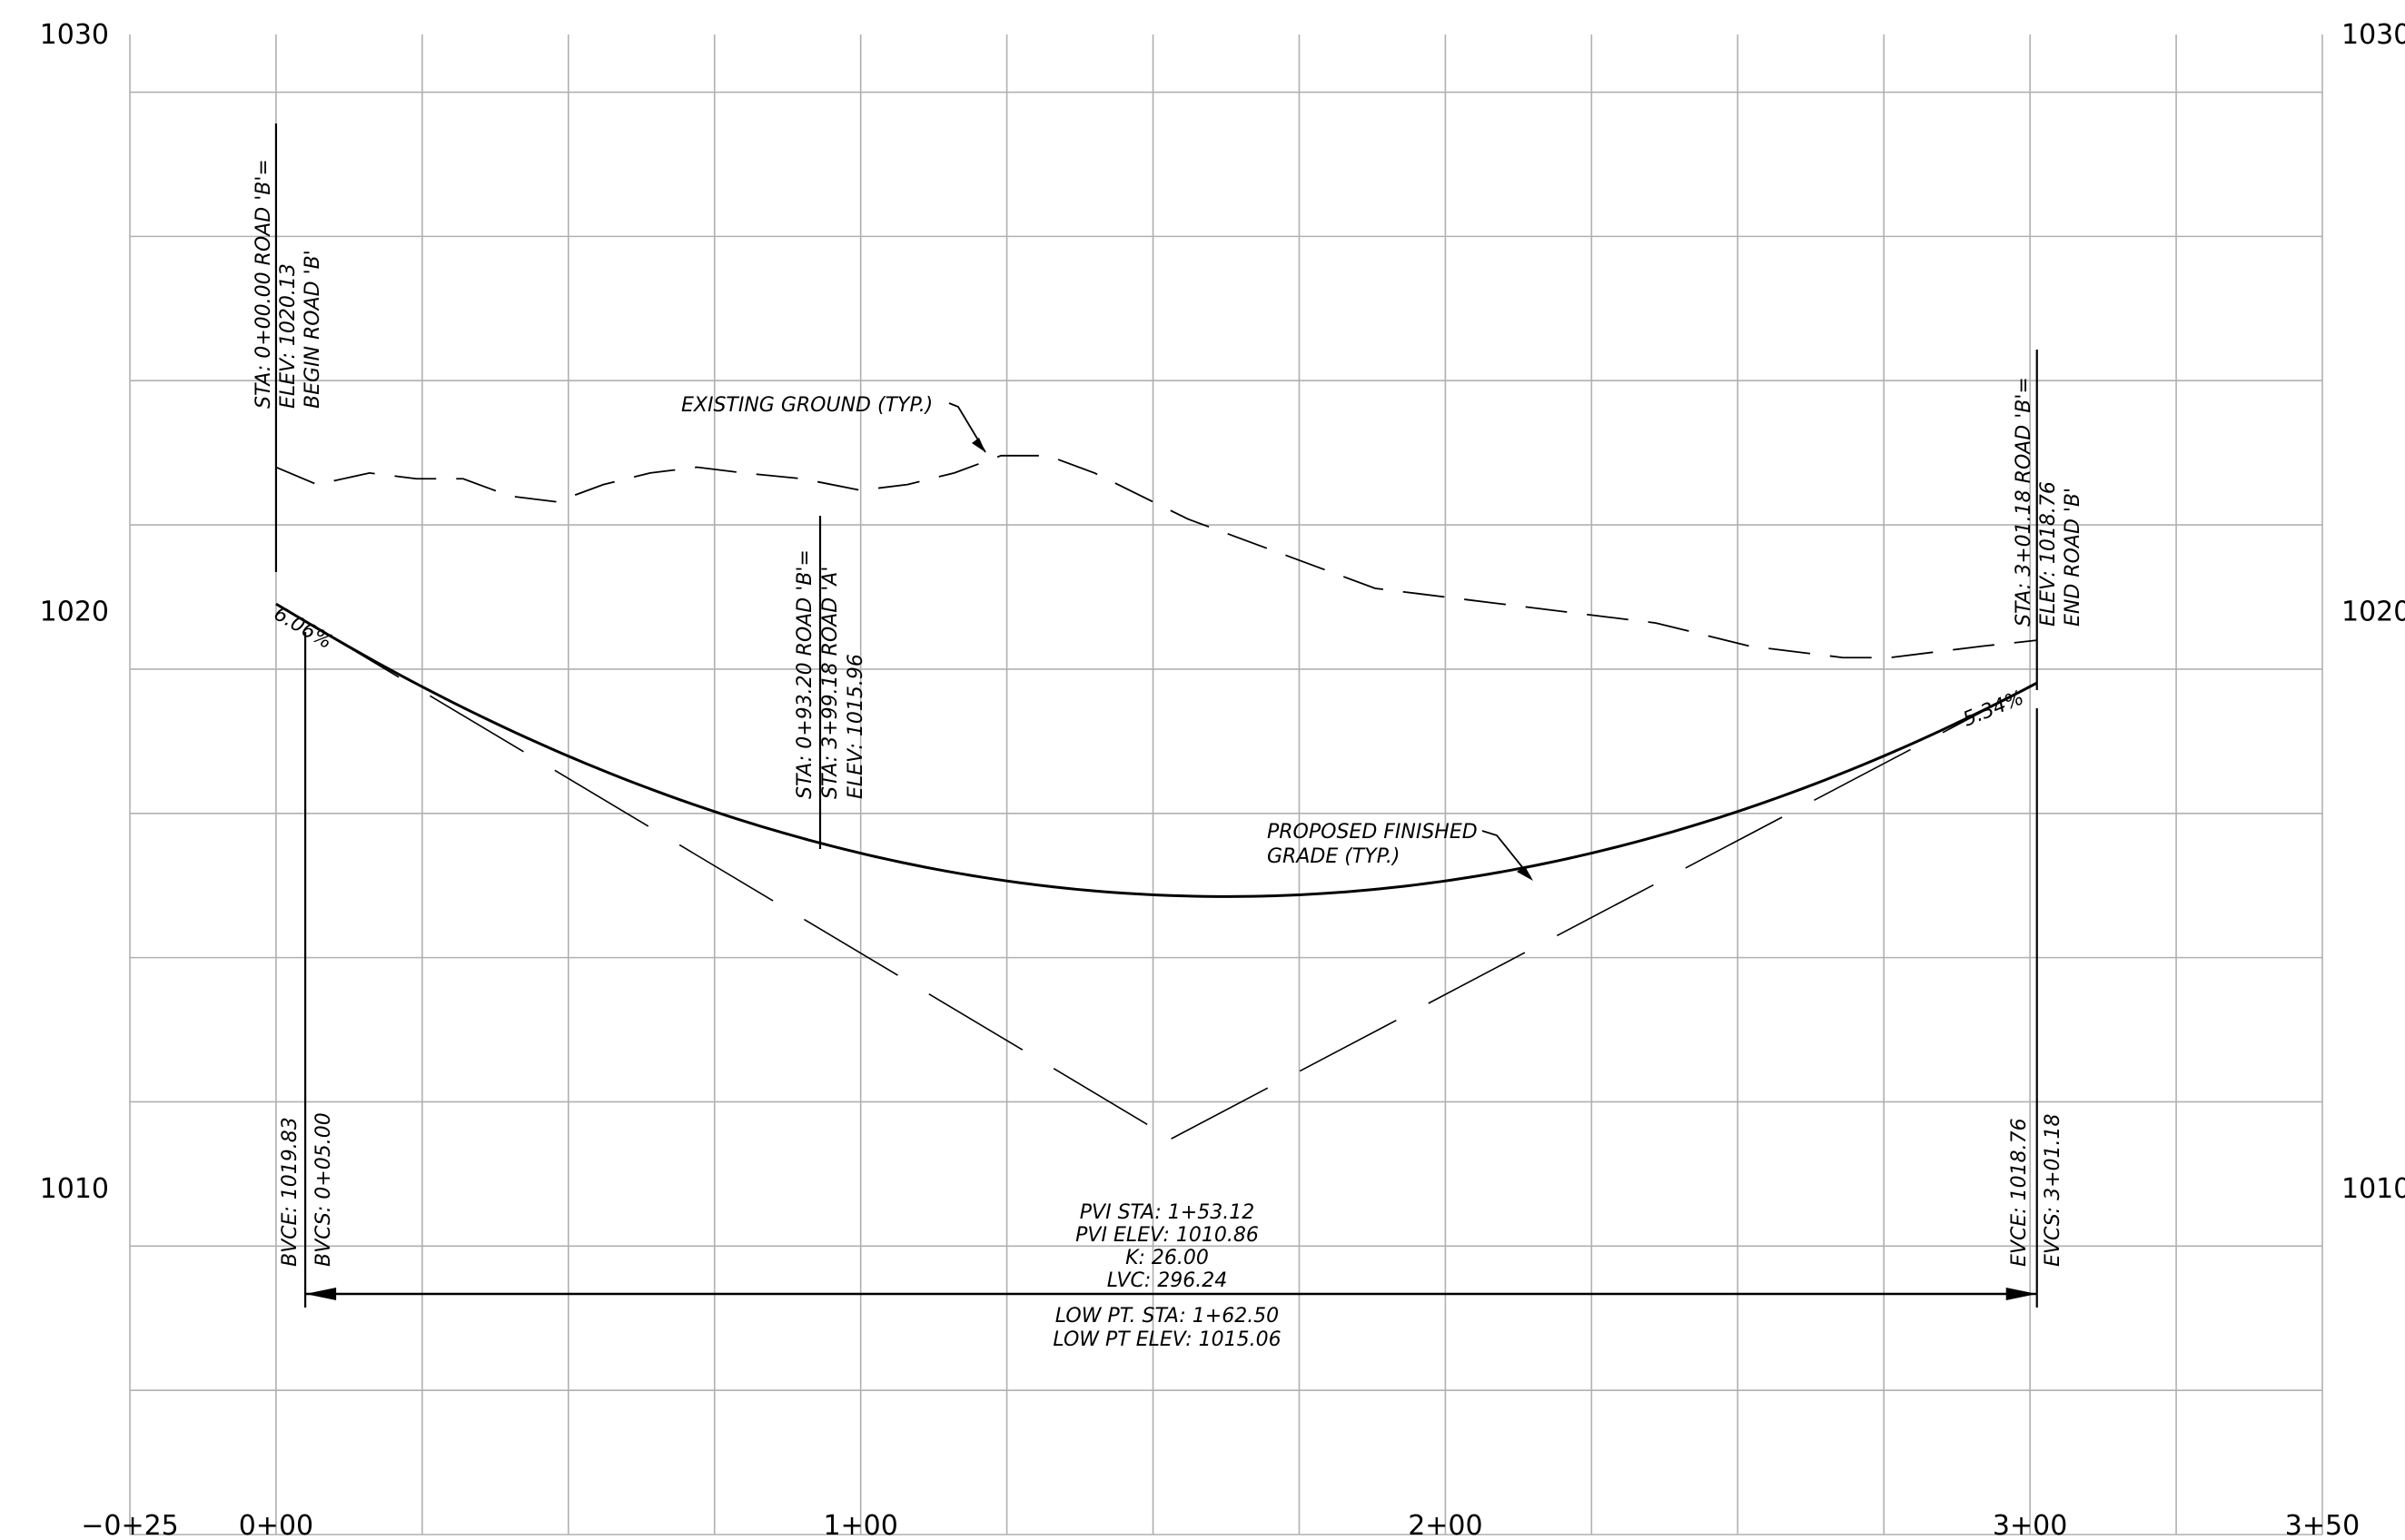 Image resolution: width=2405 pixels, height=1540 pixels. I want to click on elevation-tick-label-left: 1010, so click(74, 1189).